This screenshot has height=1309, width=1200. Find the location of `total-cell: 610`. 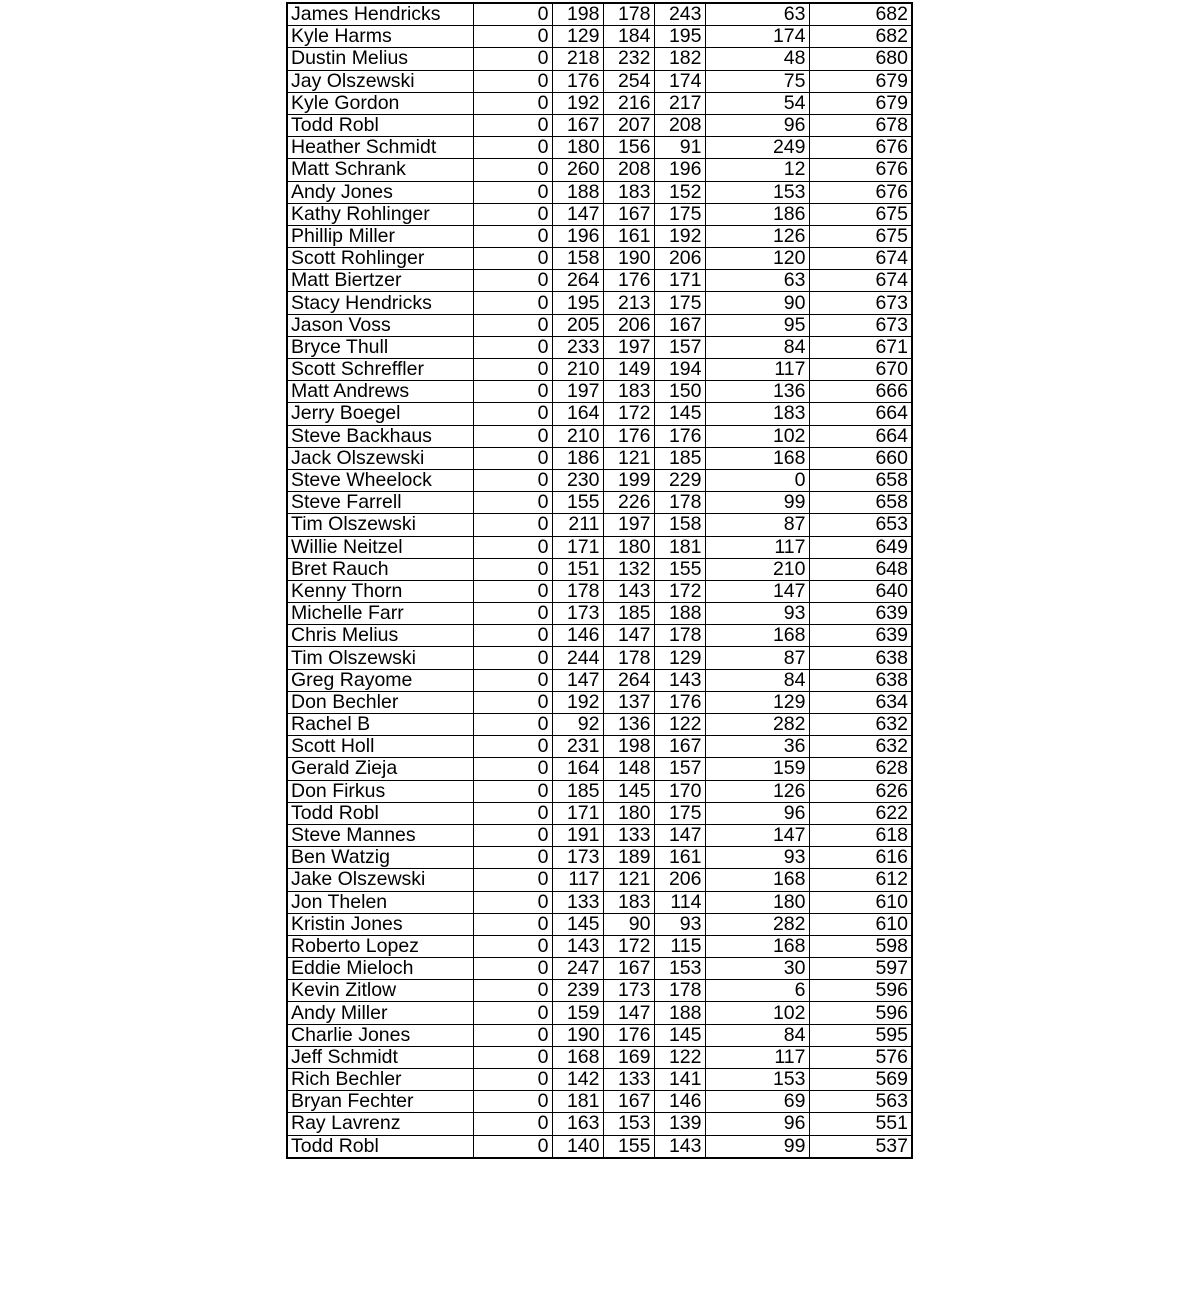

total-cell: 610 is located at coordinates (860, 924).